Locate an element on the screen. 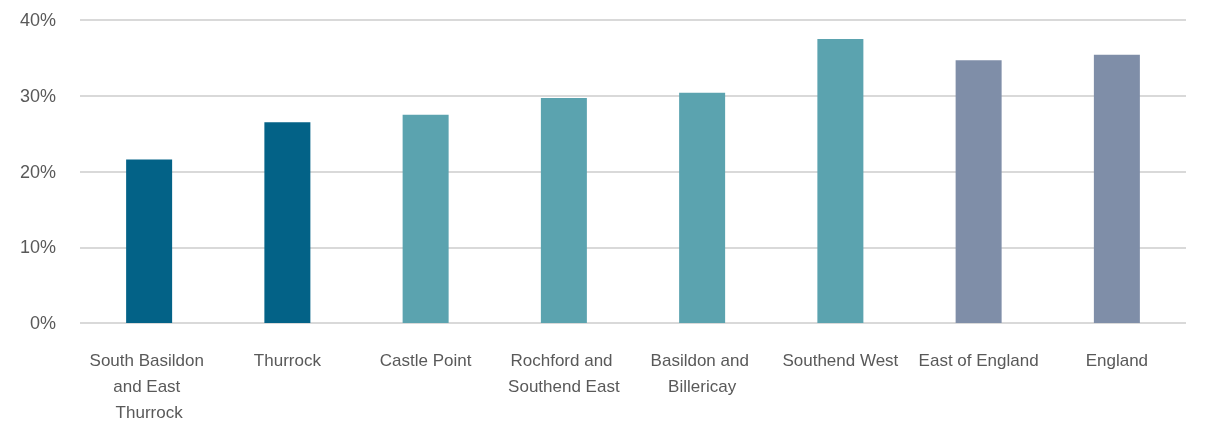 The height and width of the screenshot is (425, 1206). y-tick-label: 0% is located at coordinates (42, 323).